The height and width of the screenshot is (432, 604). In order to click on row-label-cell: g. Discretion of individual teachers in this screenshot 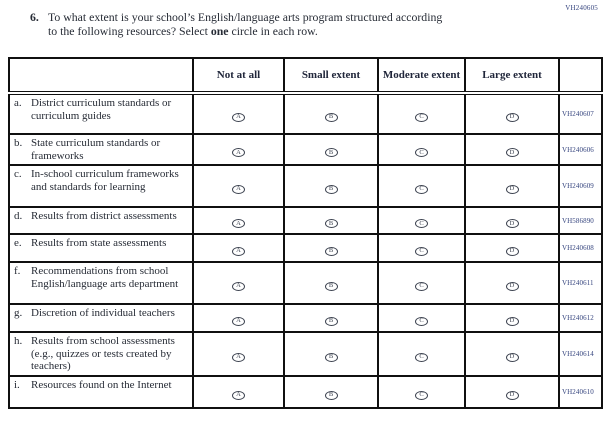, I will do `click(101, 318)`.